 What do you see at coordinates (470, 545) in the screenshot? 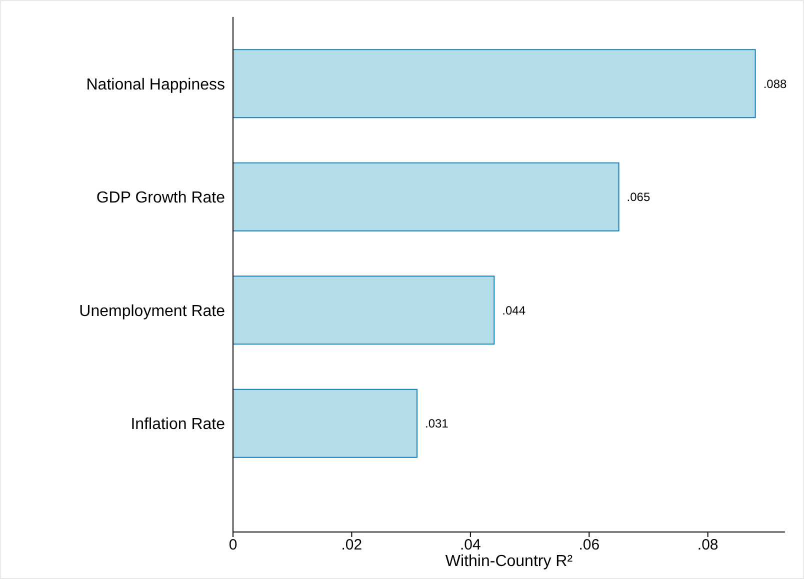
I see `x-tick-label: .04` at bounding box center [470, 545].